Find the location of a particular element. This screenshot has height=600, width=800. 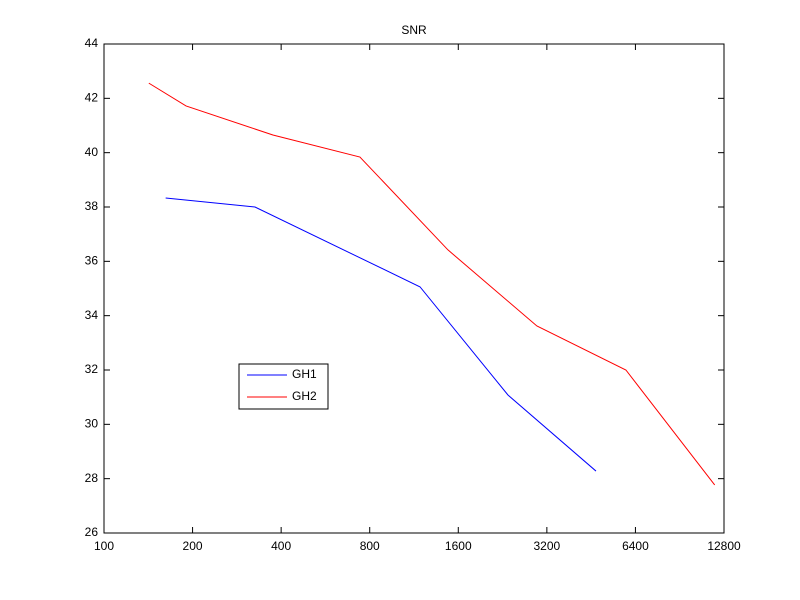

x-tick-label: 3200 is located at coordinates (547, 546).